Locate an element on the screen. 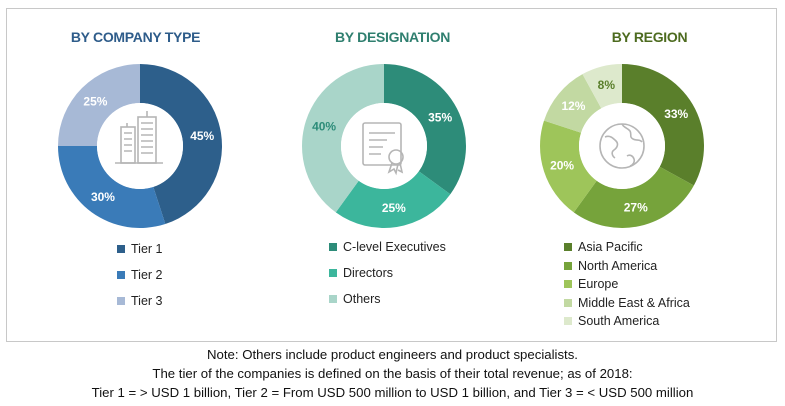 The height and width of the screenshot is (406, 785). legend-item-south-america: South America is located at coordinates (627, 321).